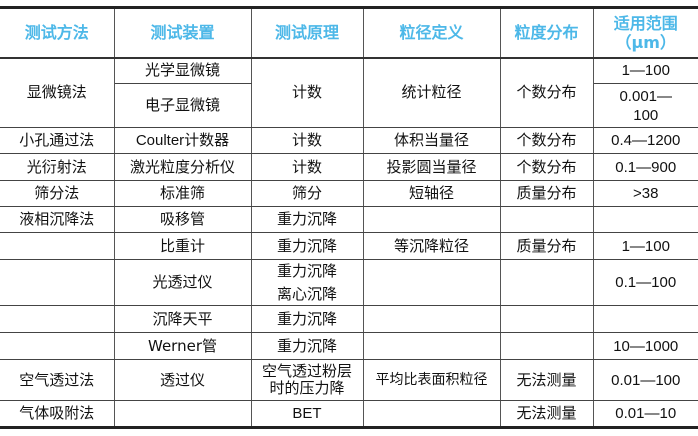  I want to click on table-row: 沉降天平 重力沉降, so click(349, 319).